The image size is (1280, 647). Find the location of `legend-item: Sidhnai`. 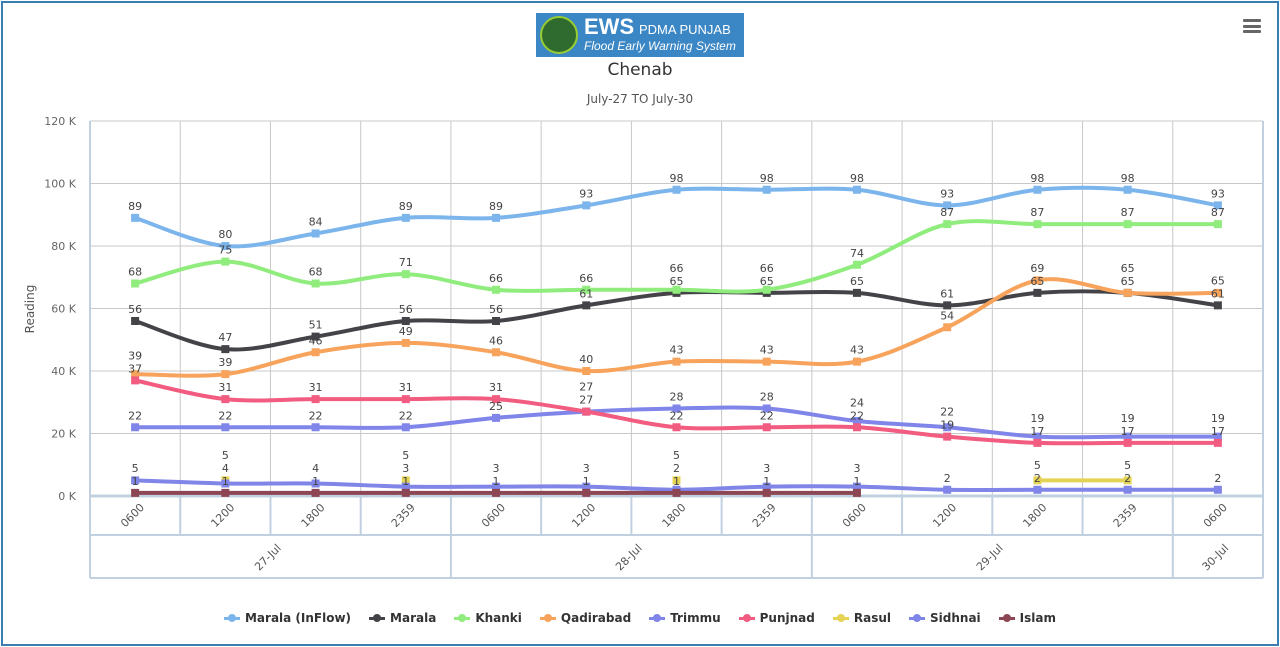

legend-item: Sidhnai is located at coordinates (945, 618).